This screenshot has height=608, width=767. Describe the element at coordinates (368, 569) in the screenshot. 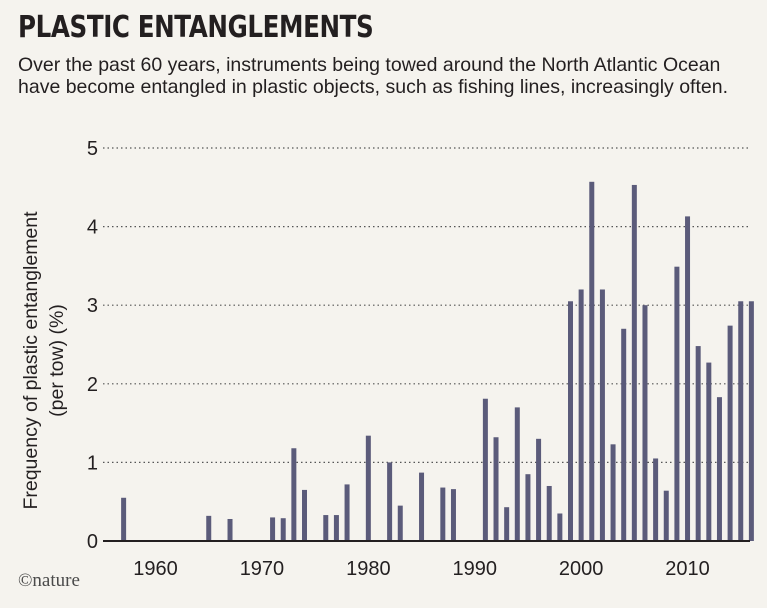

I see `x-tick-label: 1980` at that location.